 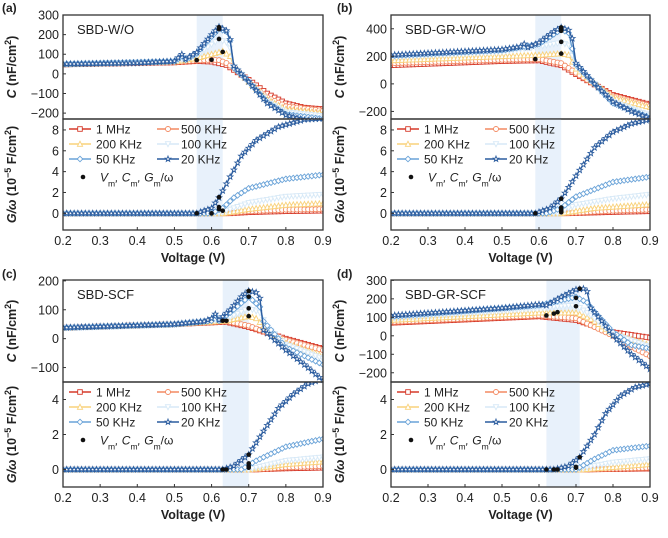 What do you see at coordinates (427, 241) in the screenshot?
I see `x-tick-label: 0.3` at bounding box center [427, 241].